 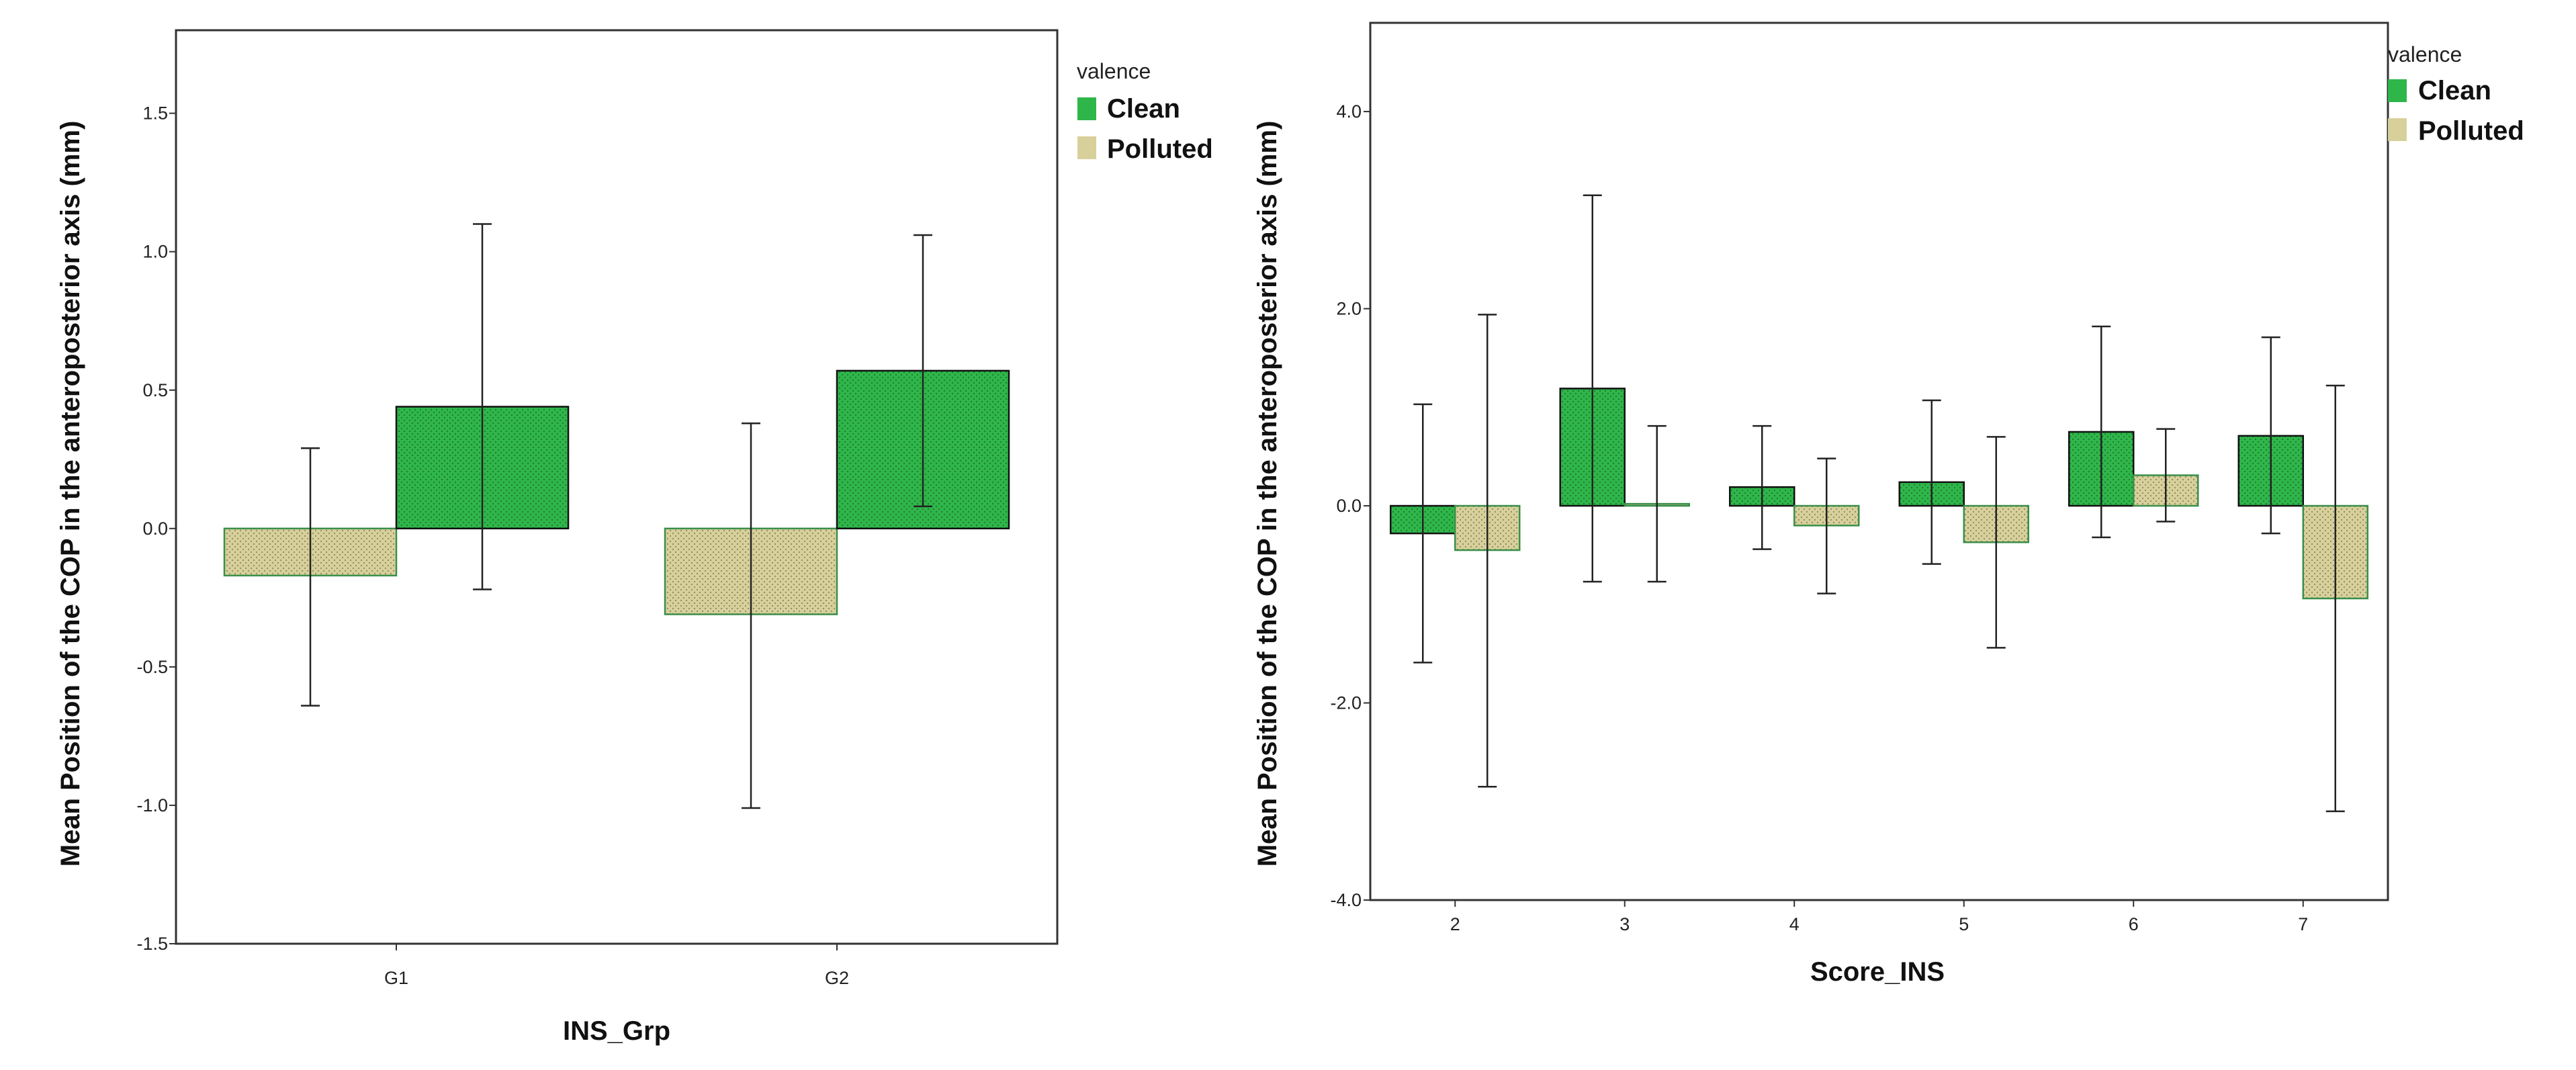 I want to click on chart1-y-tick-label: 0.0, so click(x=155, y=529).